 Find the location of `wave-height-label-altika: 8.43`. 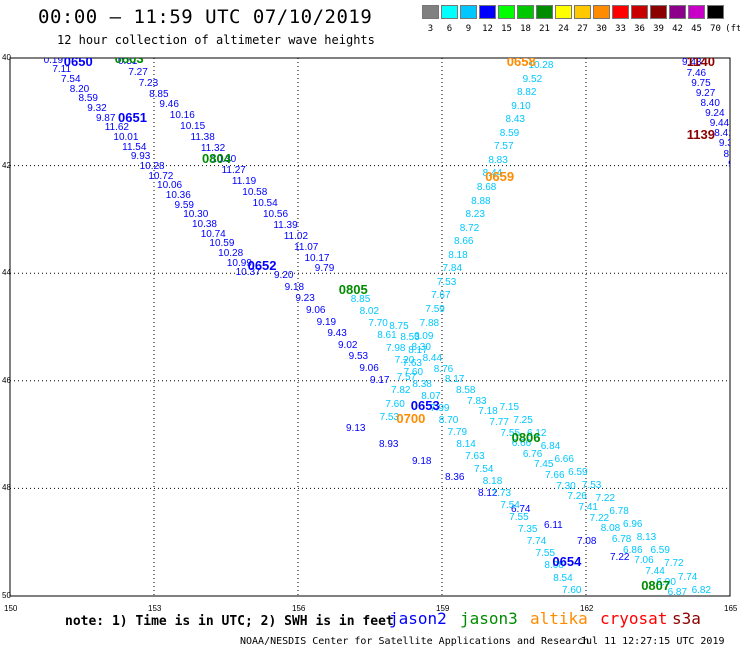

wave-height-label-altika: 8.43 is located at coordinates (515, 120).